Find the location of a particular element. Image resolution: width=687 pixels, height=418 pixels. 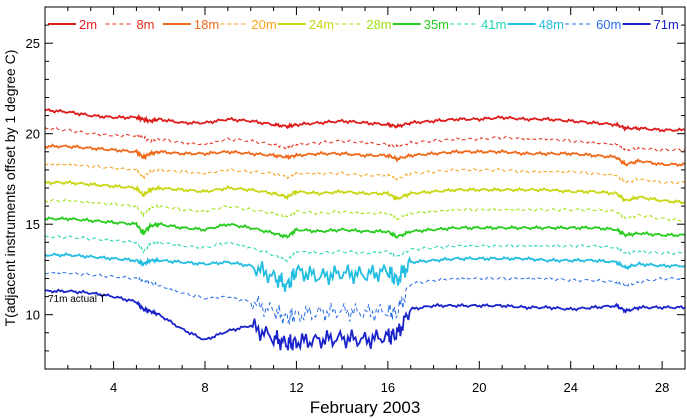

series-line-20m is located at coordinates (365, 173).